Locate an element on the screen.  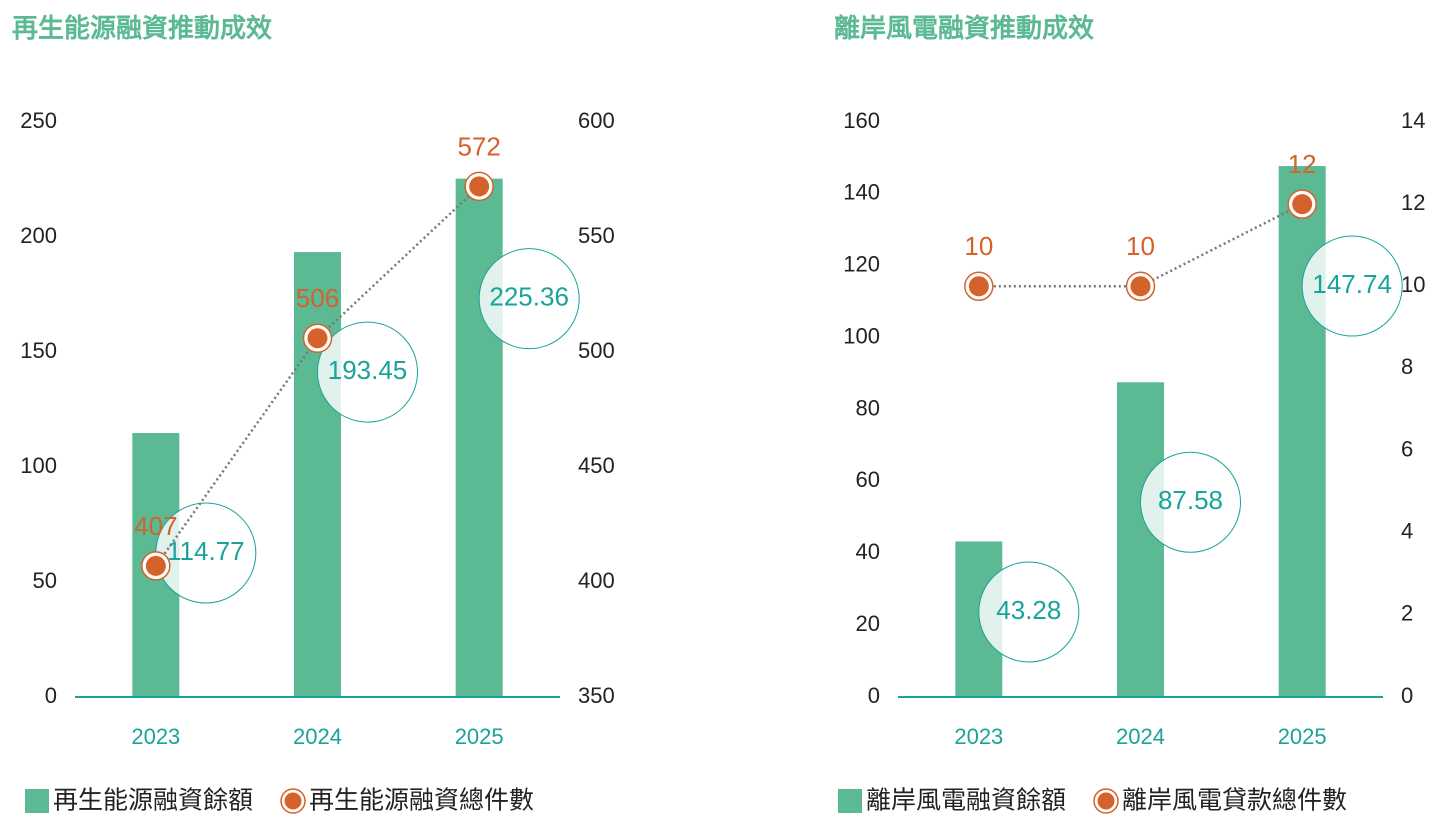
y2-tick-label: 14 is located at coordinates (1413, 120).